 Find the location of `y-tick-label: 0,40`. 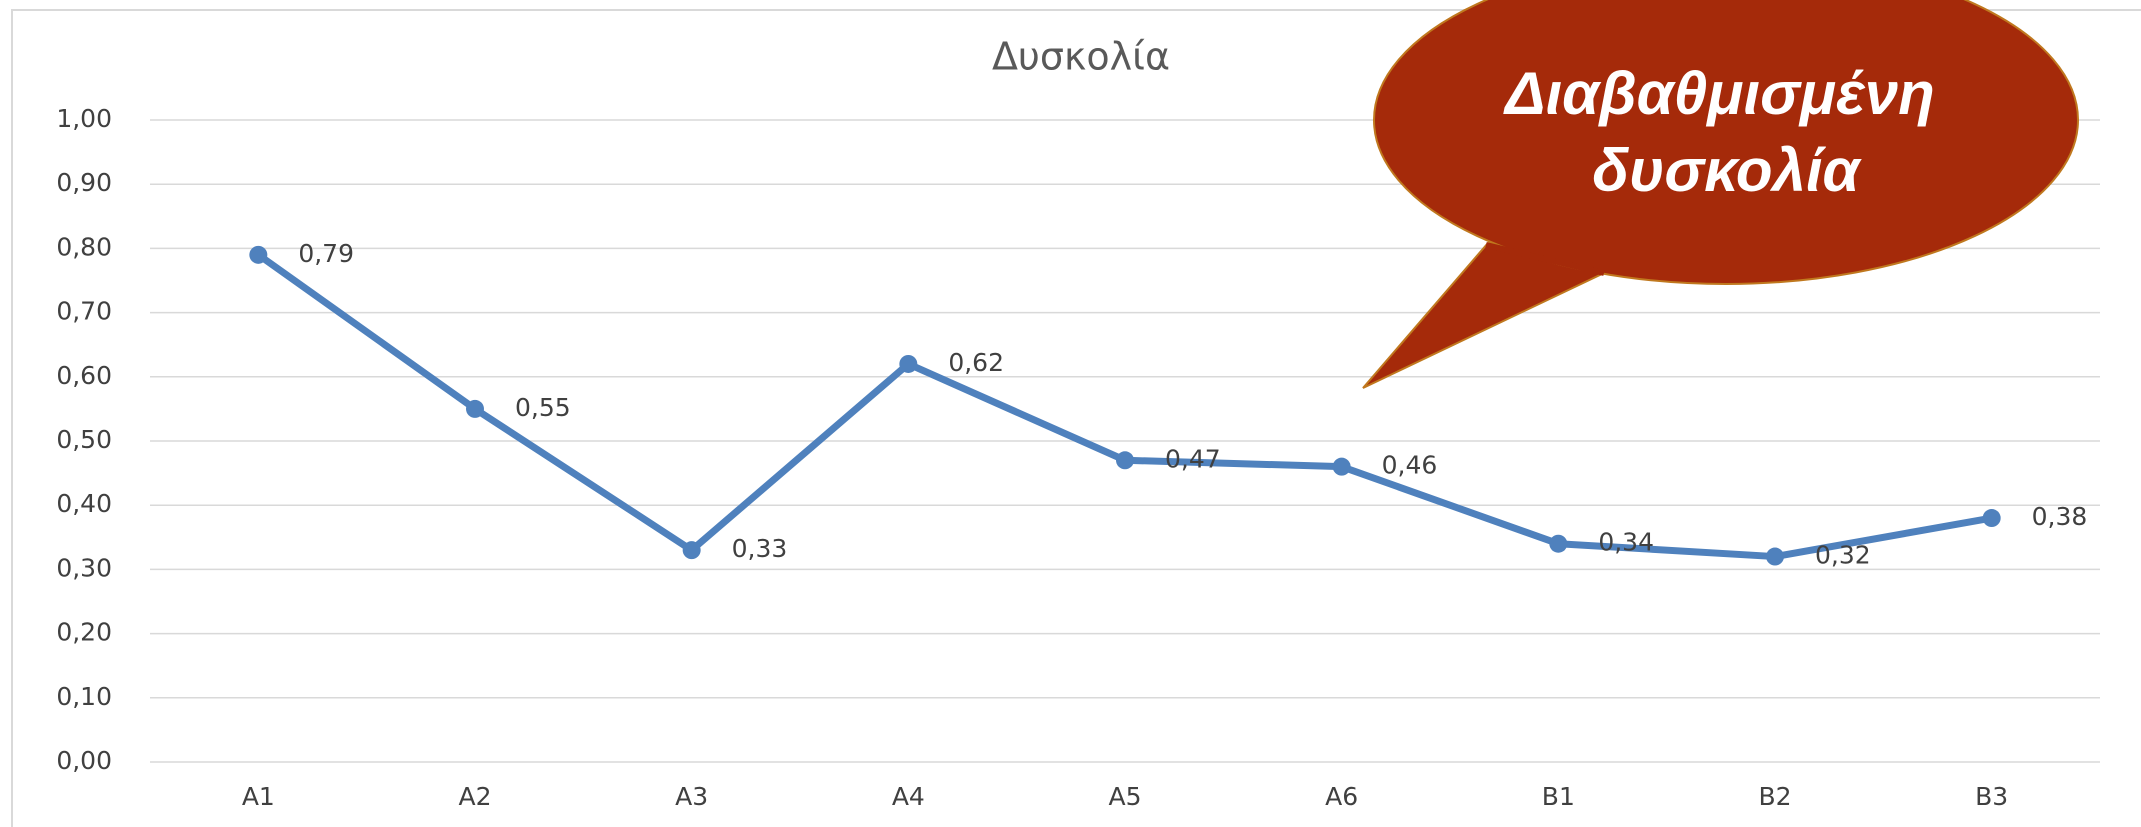

y-tick-label: 0,40 is located at coordinates (84, 503).